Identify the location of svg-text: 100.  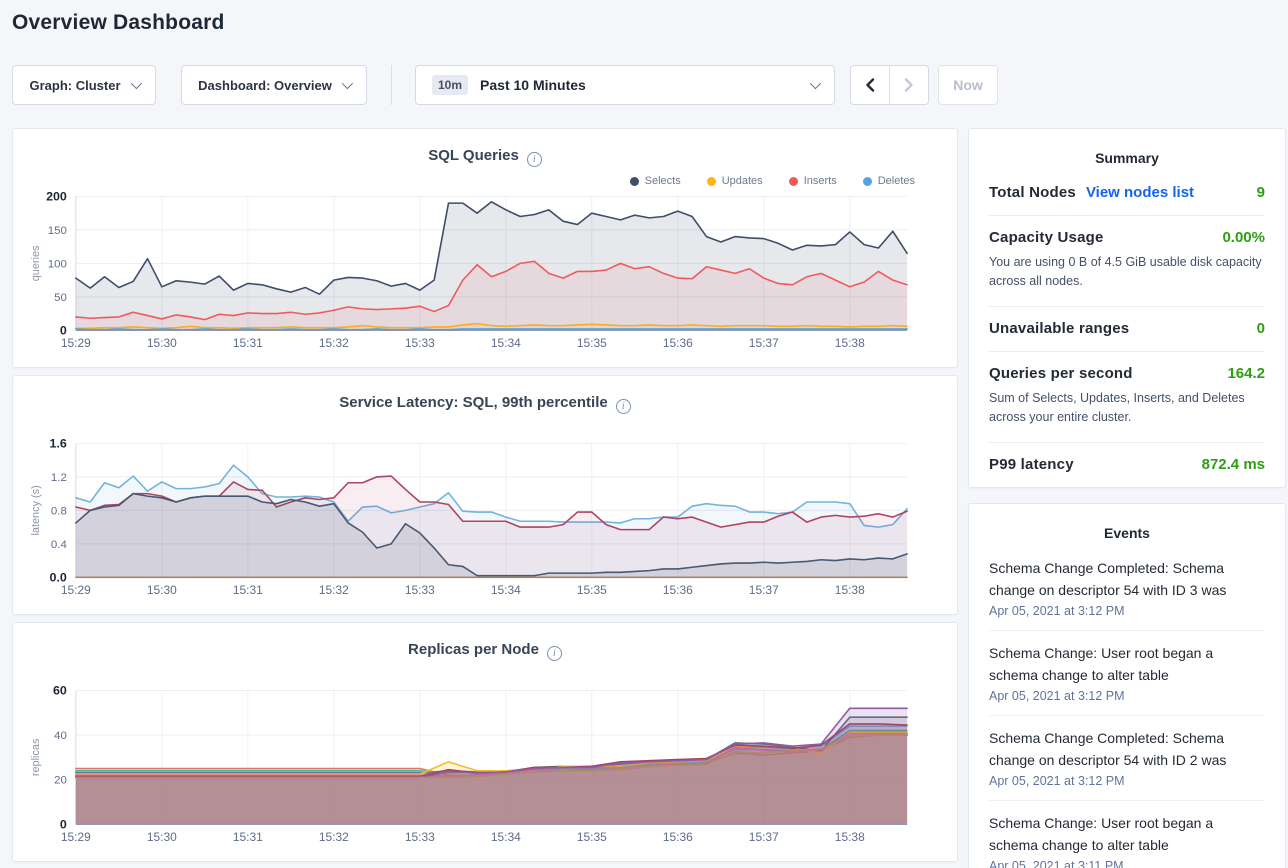
(57, 264).